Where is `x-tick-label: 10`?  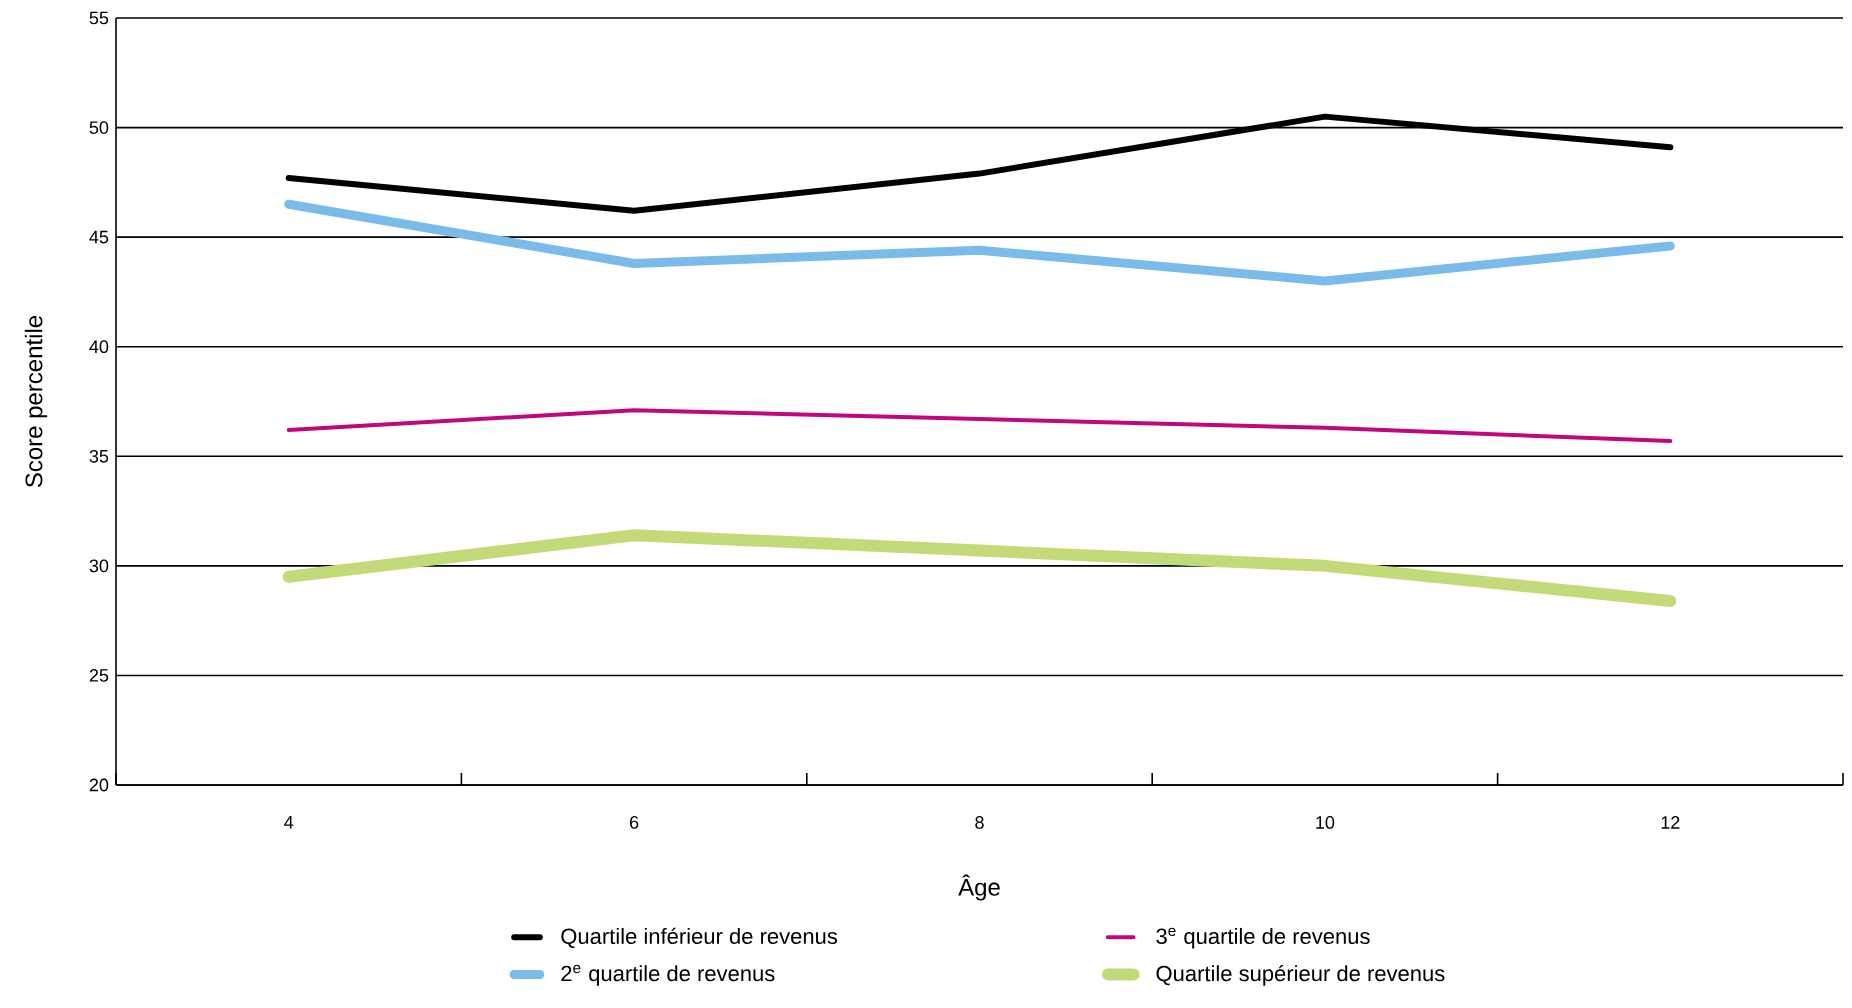
x-tick-label: 10 is located at coordinates (1325, 822).